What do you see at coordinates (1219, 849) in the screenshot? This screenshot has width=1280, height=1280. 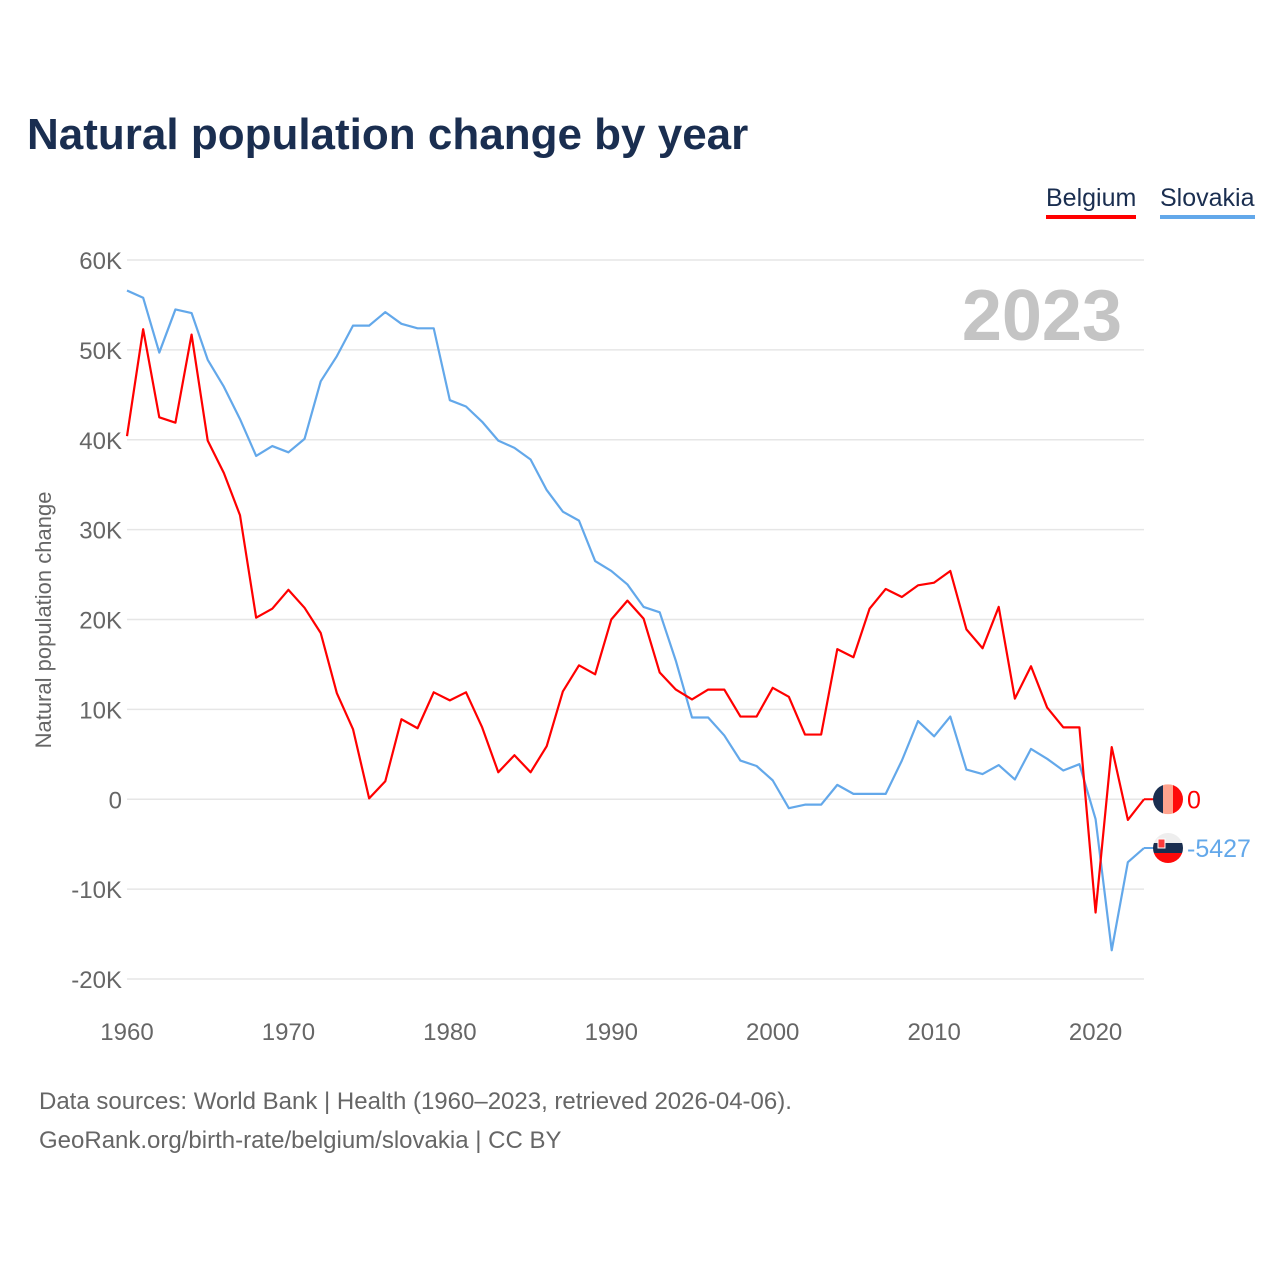 I see `end-label-slovakia: -5427` at bounding box center [1219, 849].